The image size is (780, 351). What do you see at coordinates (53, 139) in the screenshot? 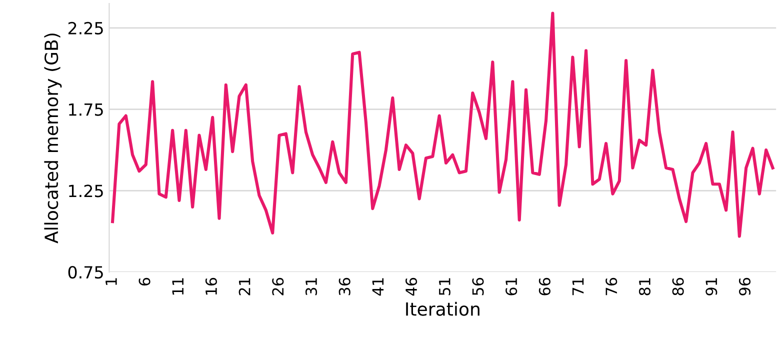
I see `y-axis-title: Allocated memory (GB)` at bounding box center [53, 139].